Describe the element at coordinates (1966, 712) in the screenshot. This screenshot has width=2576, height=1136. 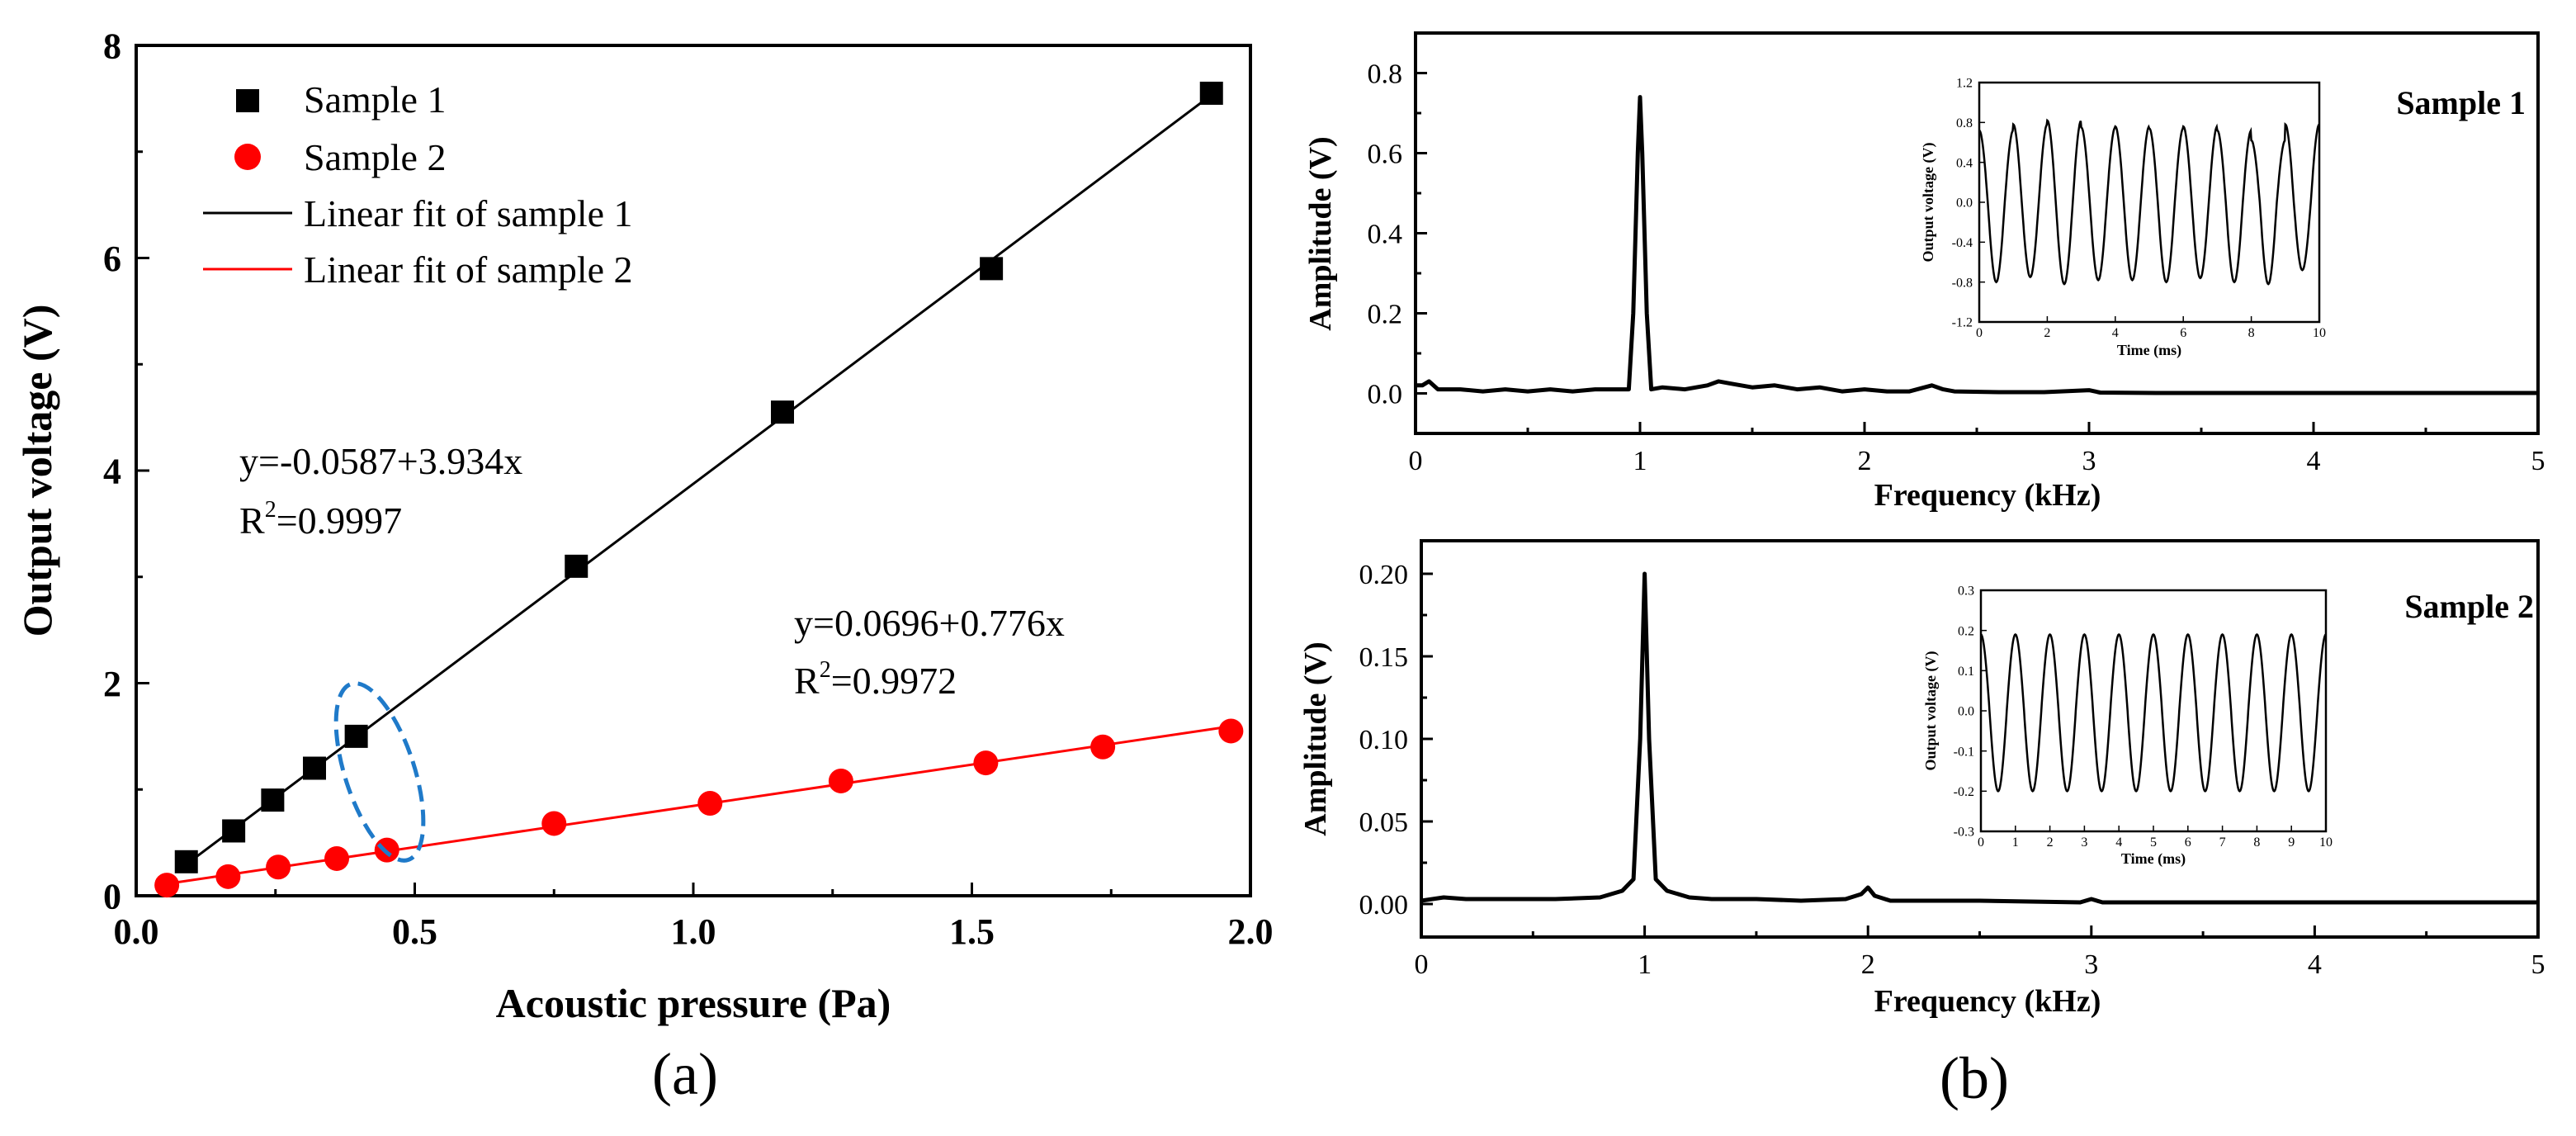
I see `inset-bottom-y-tick-label: 0.0` at that location.